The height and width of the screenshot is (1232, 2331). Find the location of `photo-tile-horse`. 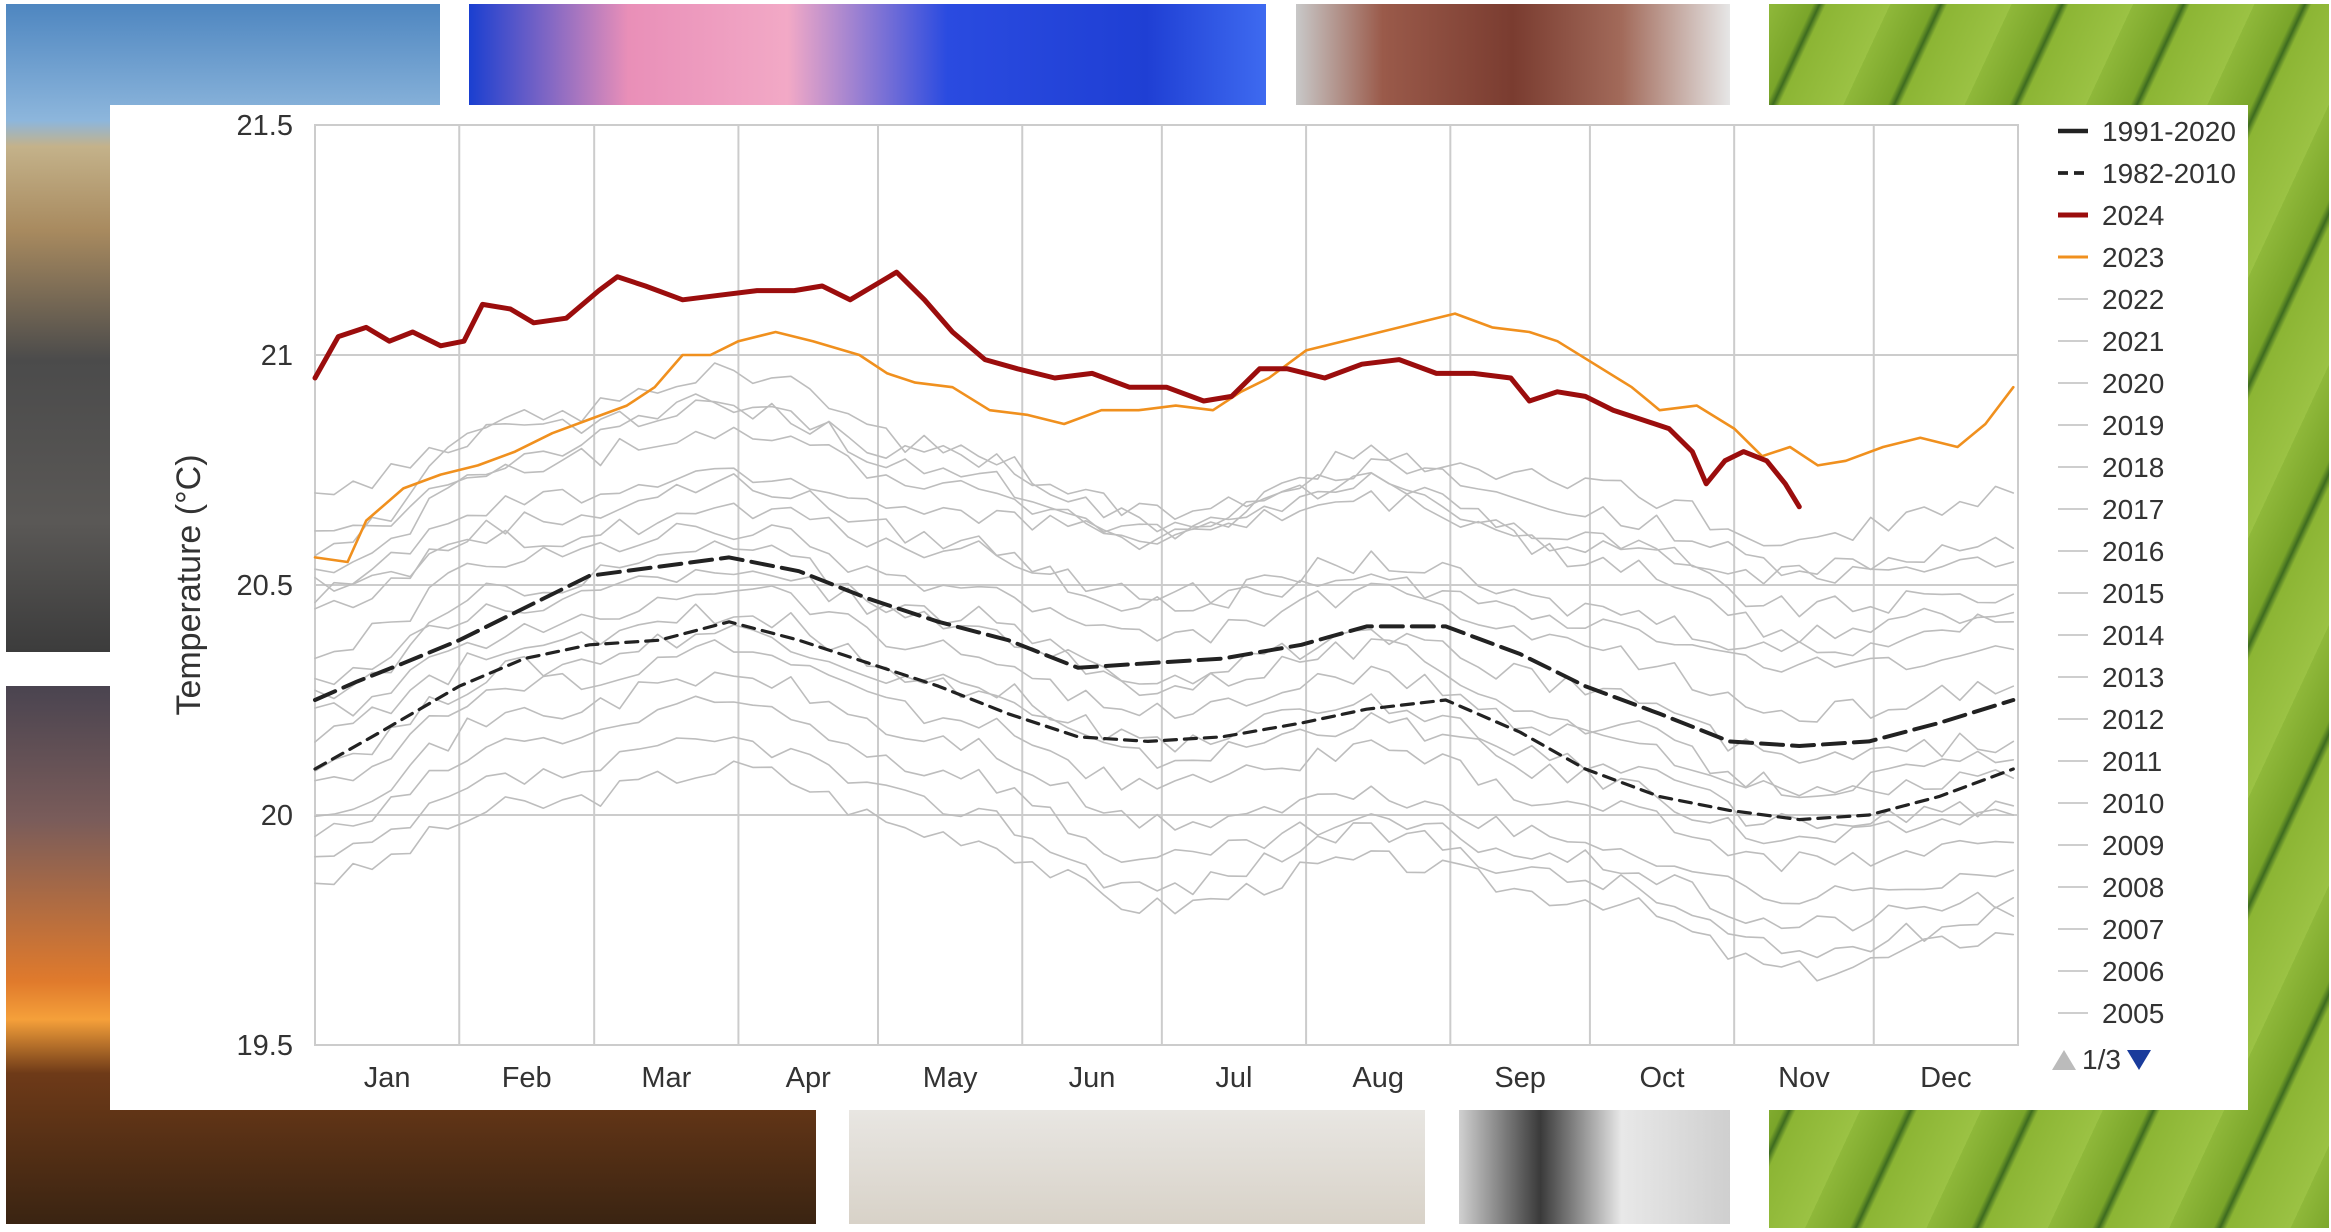

photo-tile-horse is located at coordinates (1594, 1167).